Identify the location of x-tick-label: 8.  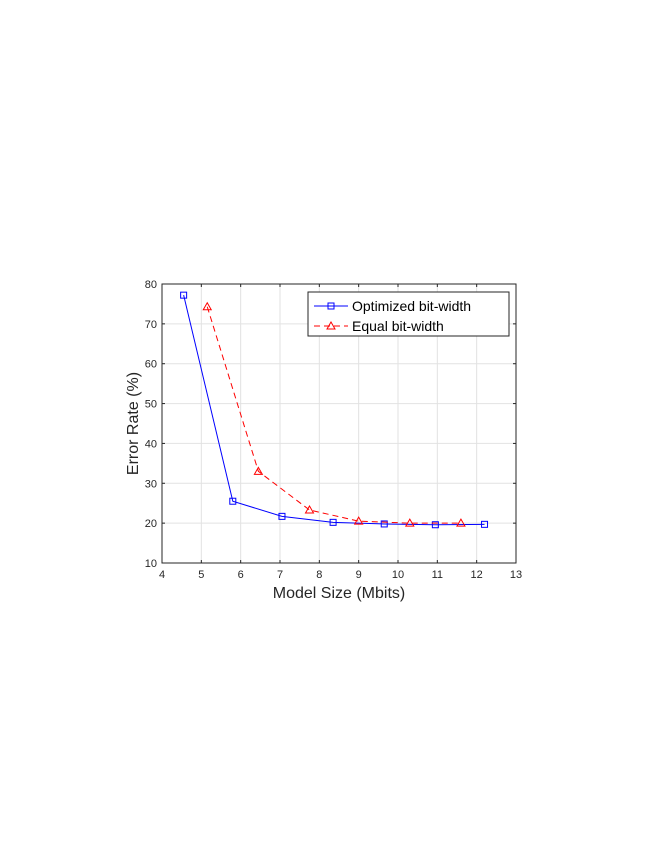
(319, 575).